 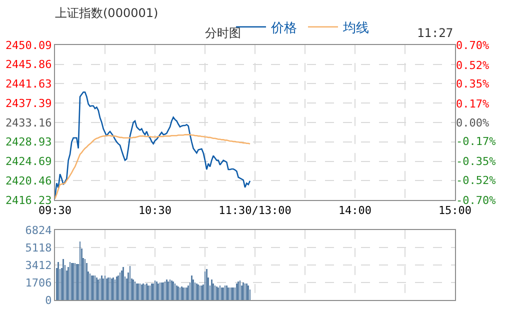 I want to click on legend-label: 价格, so click(x=283, y=28).